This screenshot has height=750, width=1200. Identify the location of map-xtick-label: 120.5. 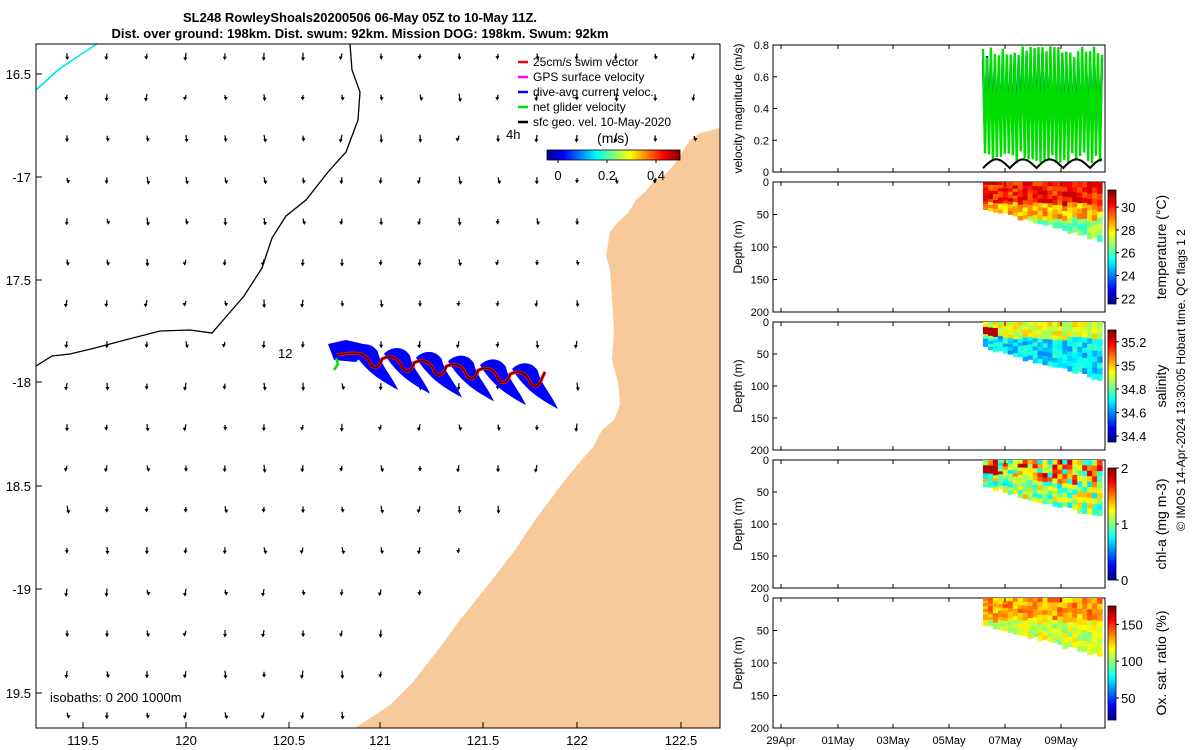
(289, 740).